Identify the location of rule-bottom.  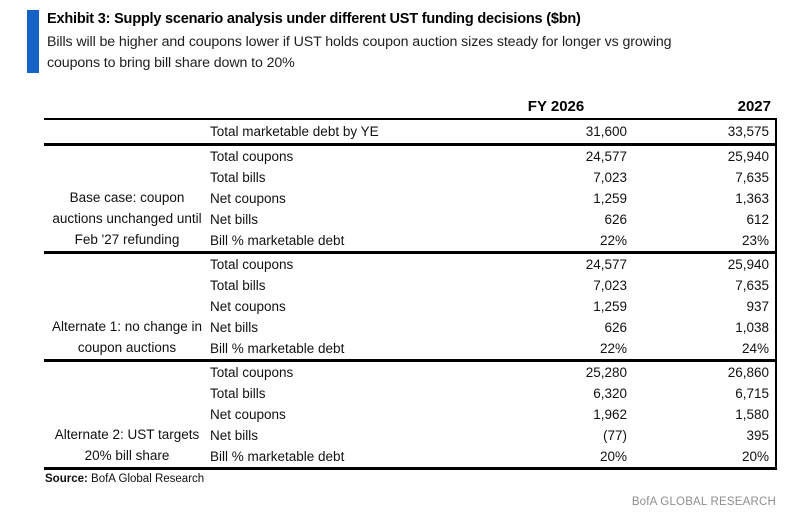
(409, 468).